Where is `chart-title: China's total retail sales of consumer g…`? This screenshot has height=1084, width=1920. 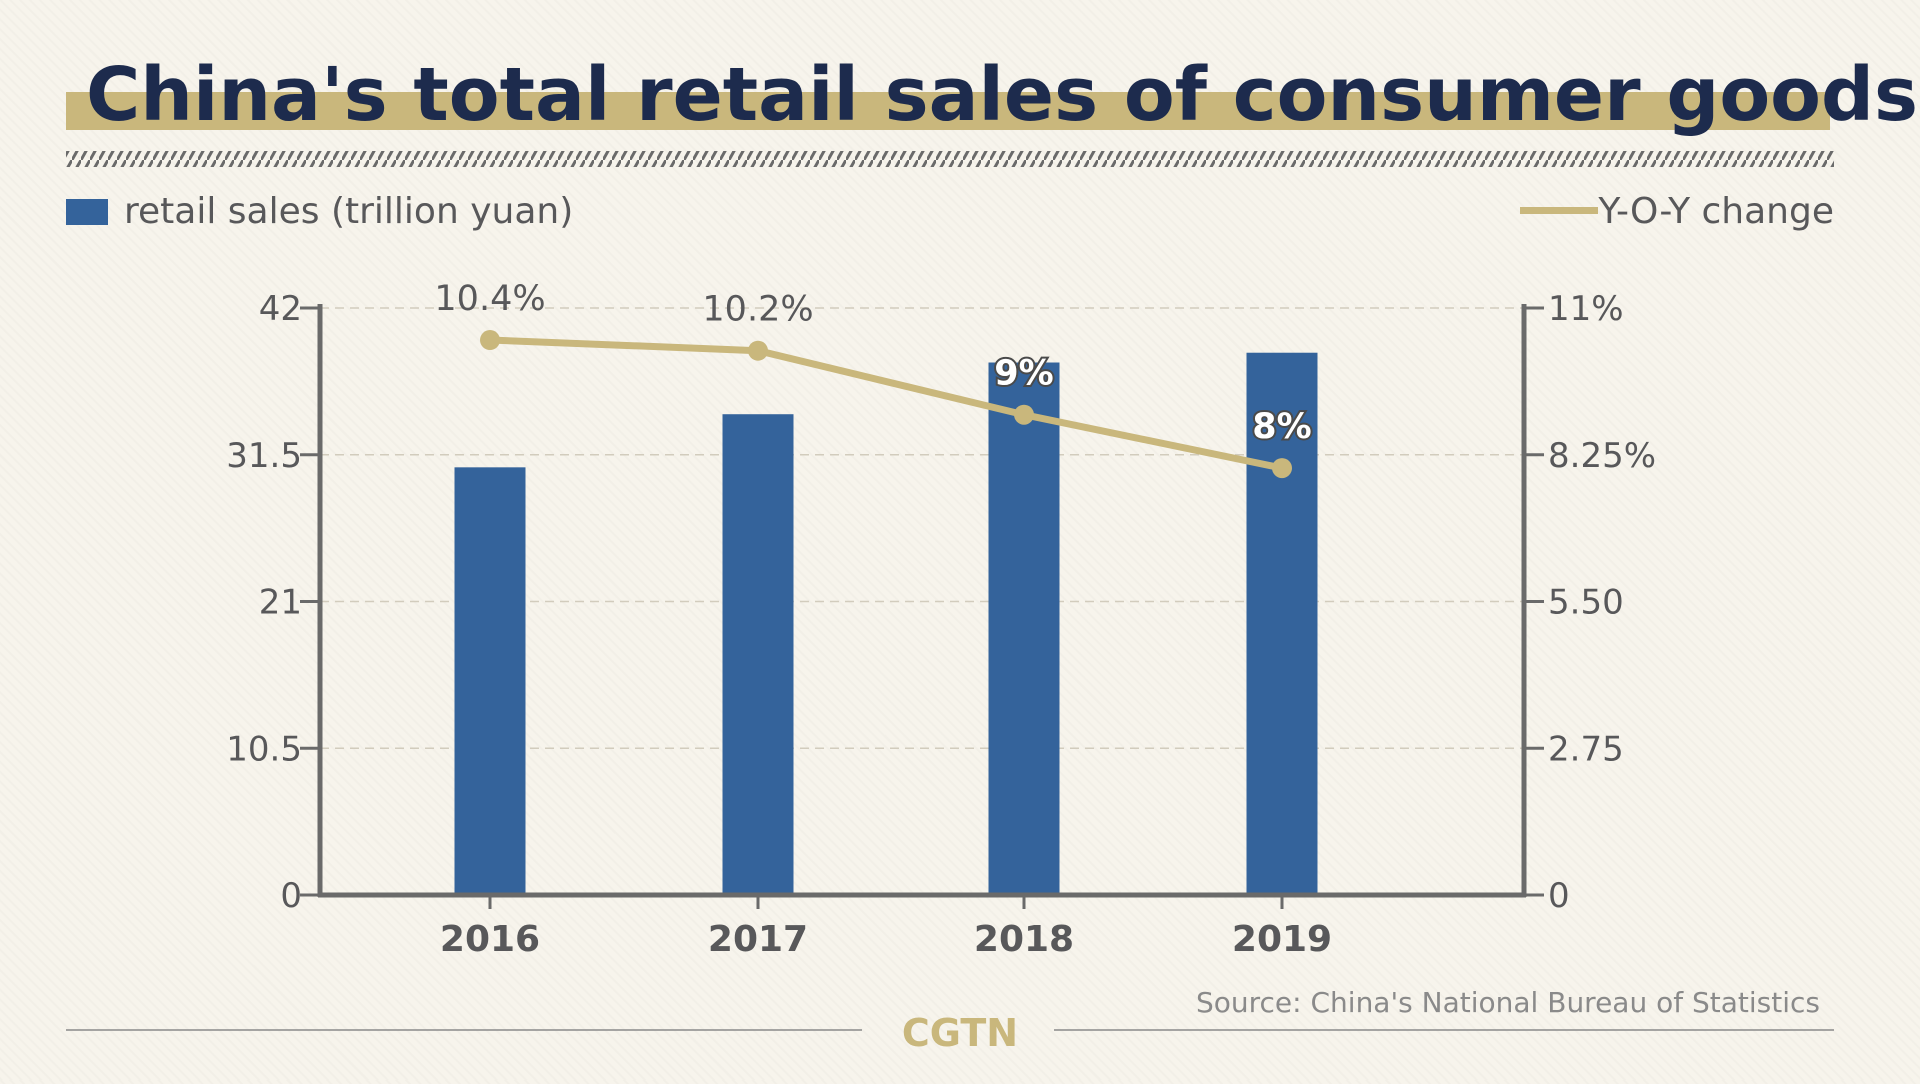
chart-title: China's total retail sales of consumer g… is located at coordinates (1002, 95).